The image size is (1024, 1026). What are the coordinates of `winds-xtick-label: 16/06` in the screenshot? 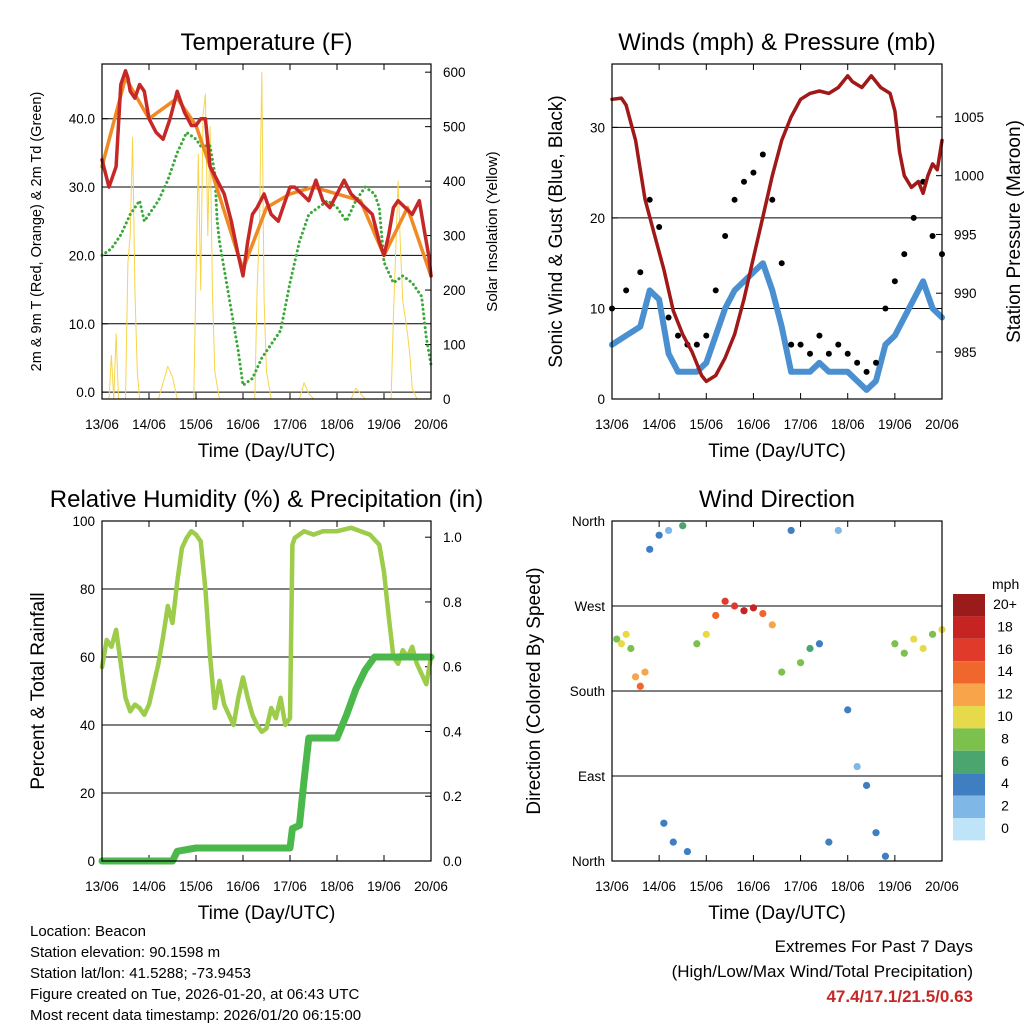 It's located at (754, 424).